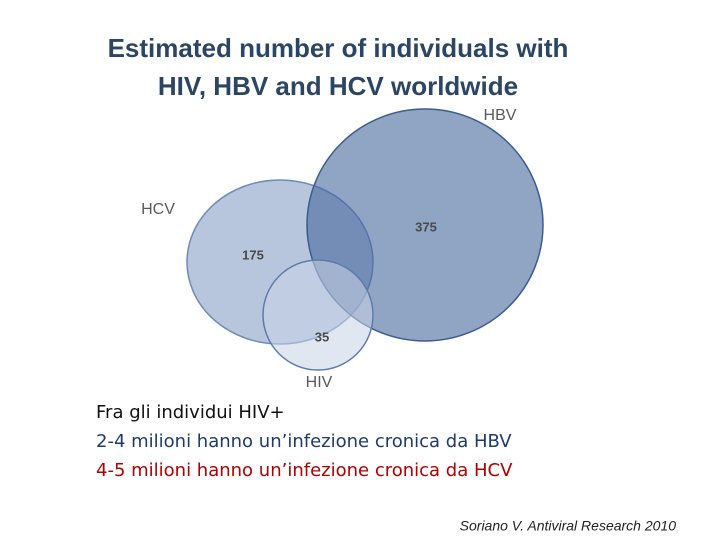 The height and width of the screenshot is (545, 720). Describe the element at coordinates (338, 48) in the screenshot. I see `title-line: Estimated number of individuals with` at that location.